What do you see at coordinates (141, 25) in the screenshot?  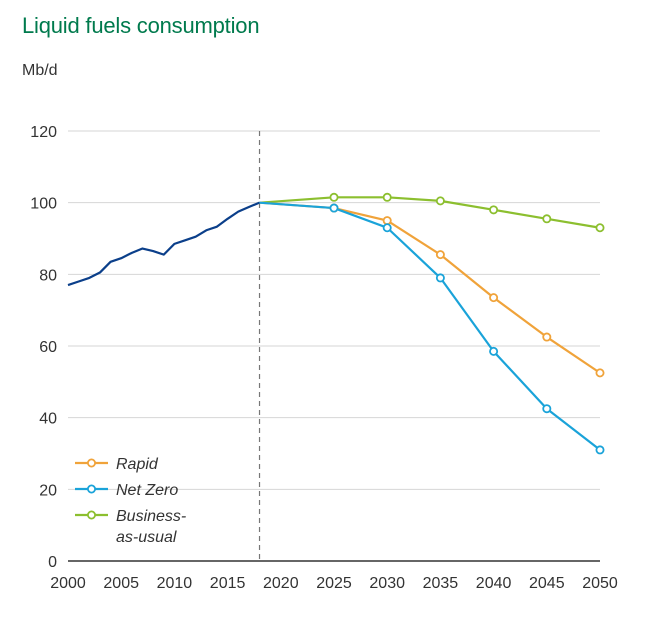 I see `chart-title: Liquid fuels consumption` at bounding box center [141, 25].